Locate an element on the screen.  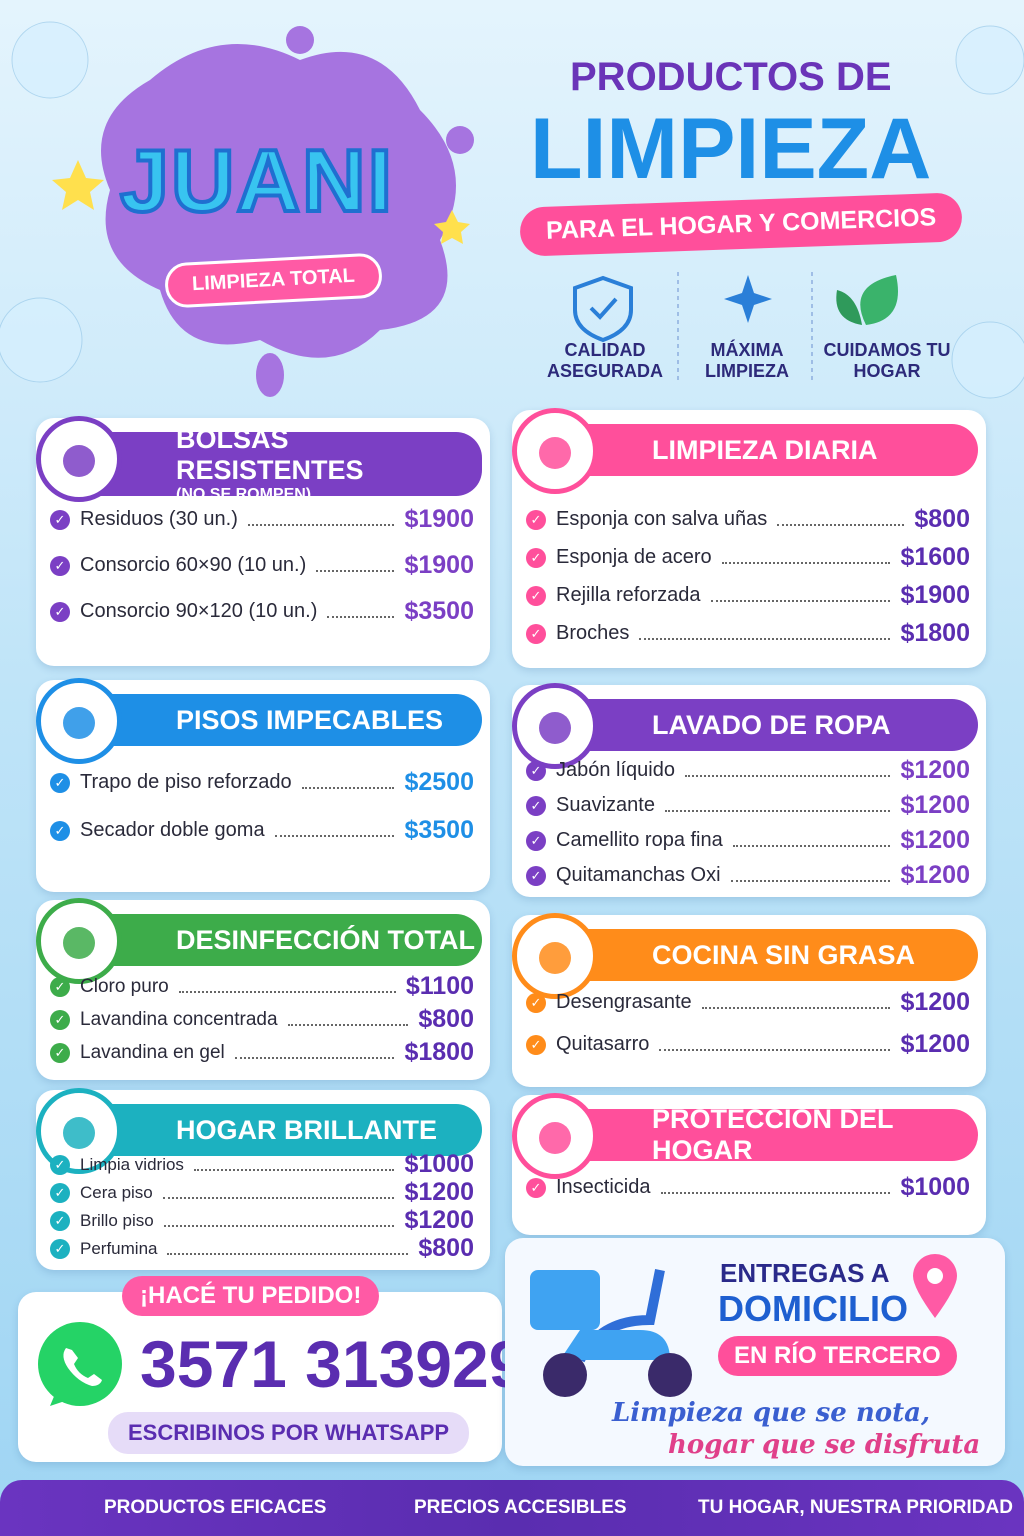
product-row: ✓ Consorcio 90×120 (10 un.) $3500 is located at coordinates (262, 611).